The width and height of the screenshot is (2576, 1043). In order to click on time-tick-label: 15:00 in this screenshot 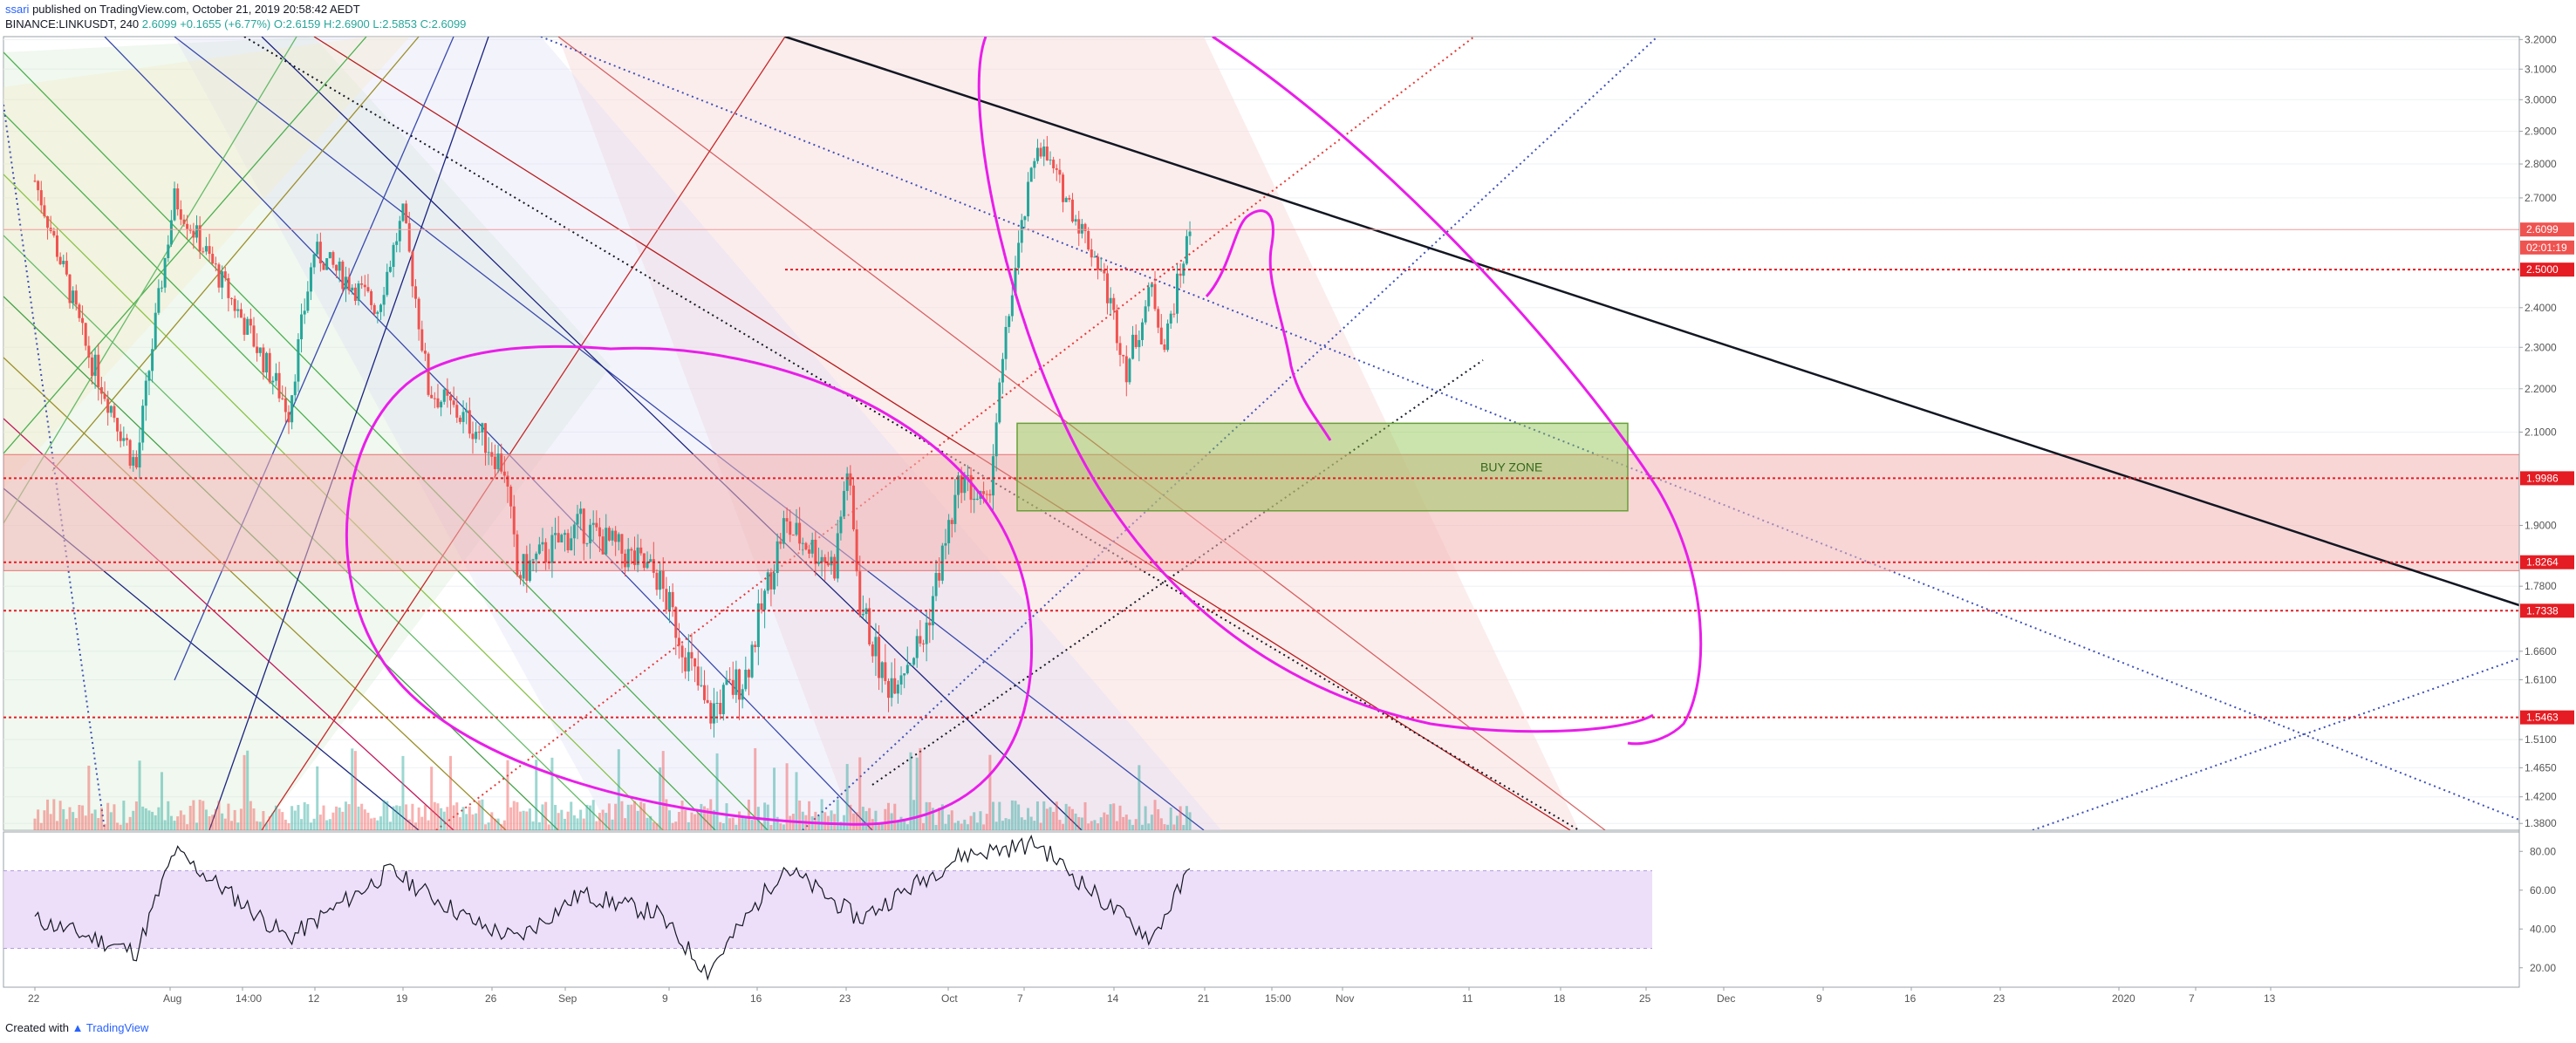, I will do `click(1278, 998)`.